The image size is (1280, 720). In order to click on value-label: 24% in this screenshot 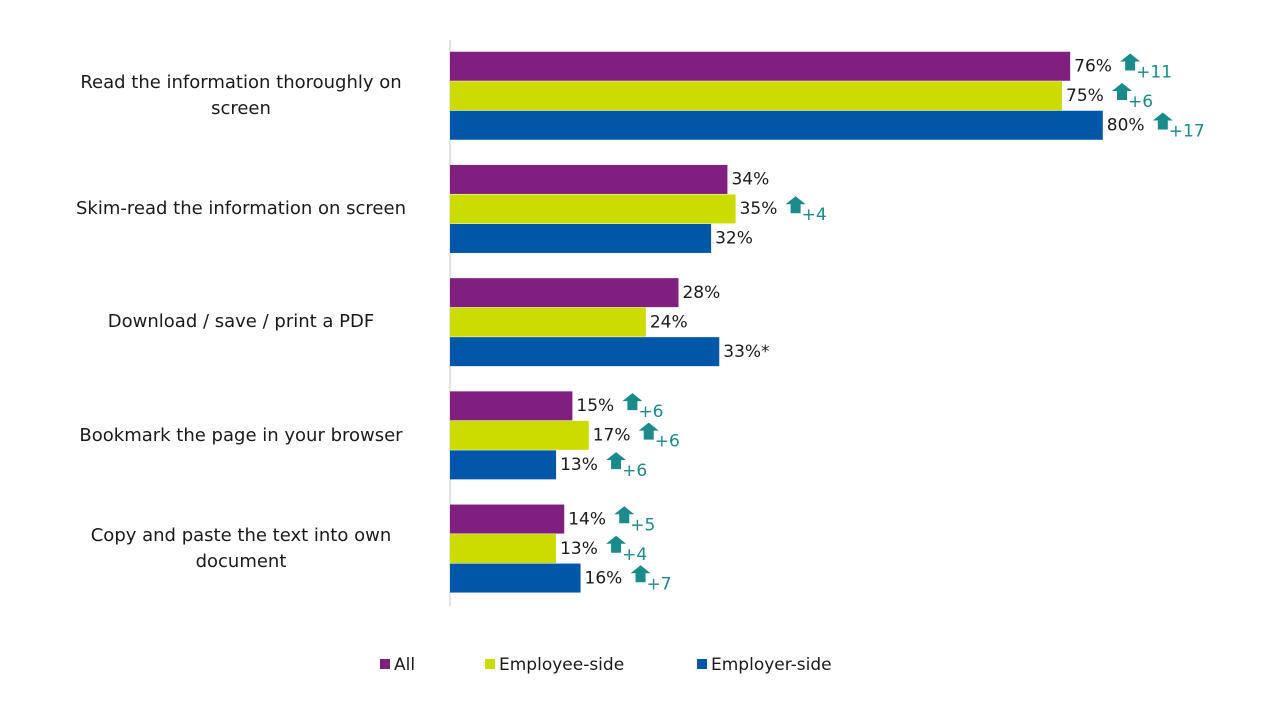, I will do `click(669, 322)`.